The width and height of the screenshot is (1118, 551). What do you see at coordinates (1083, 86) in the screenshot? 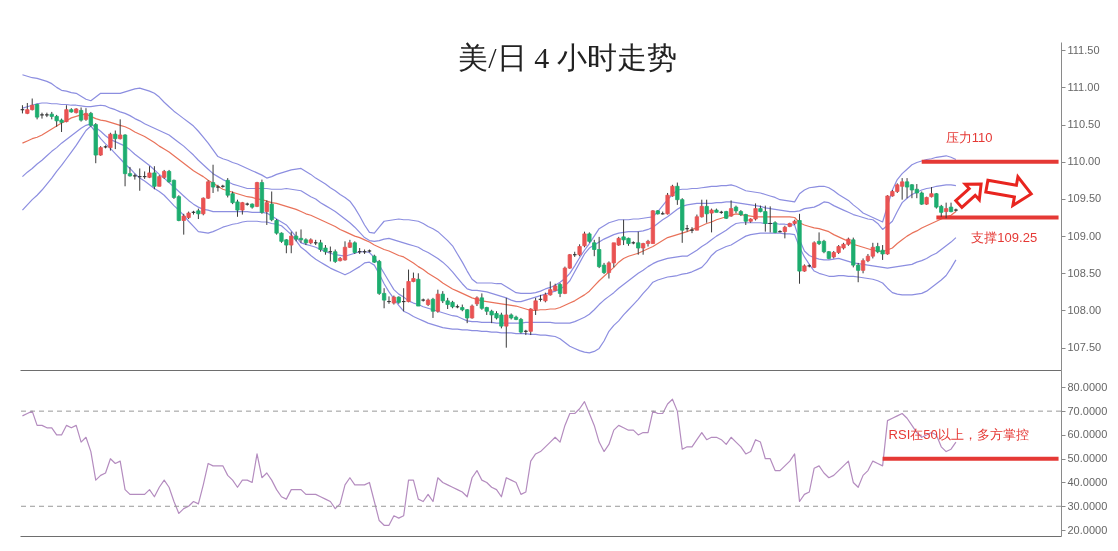
I see `y-tick-label: 111.00` at bounding box center [1083, 86].